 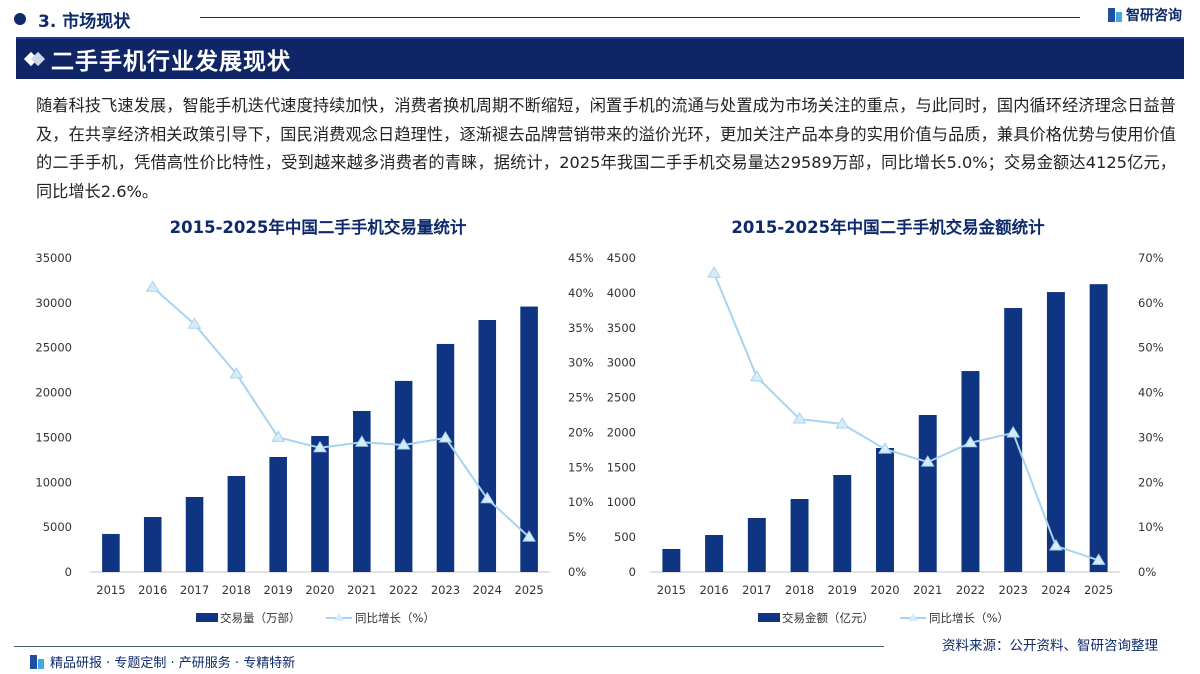 What do you see at coordinates (581, 467) in the screenshot?
I see `y2-tick-label: 15%` at bounding box center [581, 467].